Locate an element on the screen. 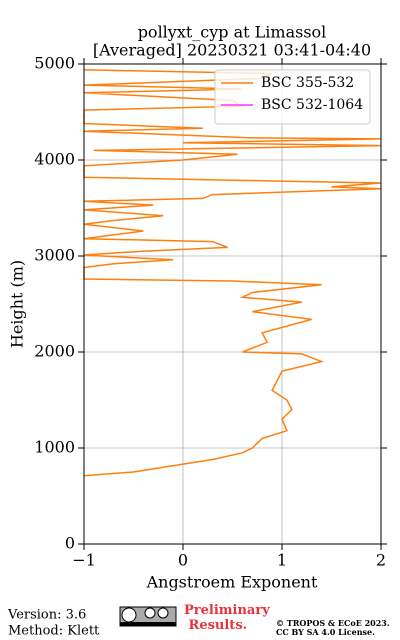  chart-title: pollyxt_cyp at Limassol is located at coordinates (232, 32).